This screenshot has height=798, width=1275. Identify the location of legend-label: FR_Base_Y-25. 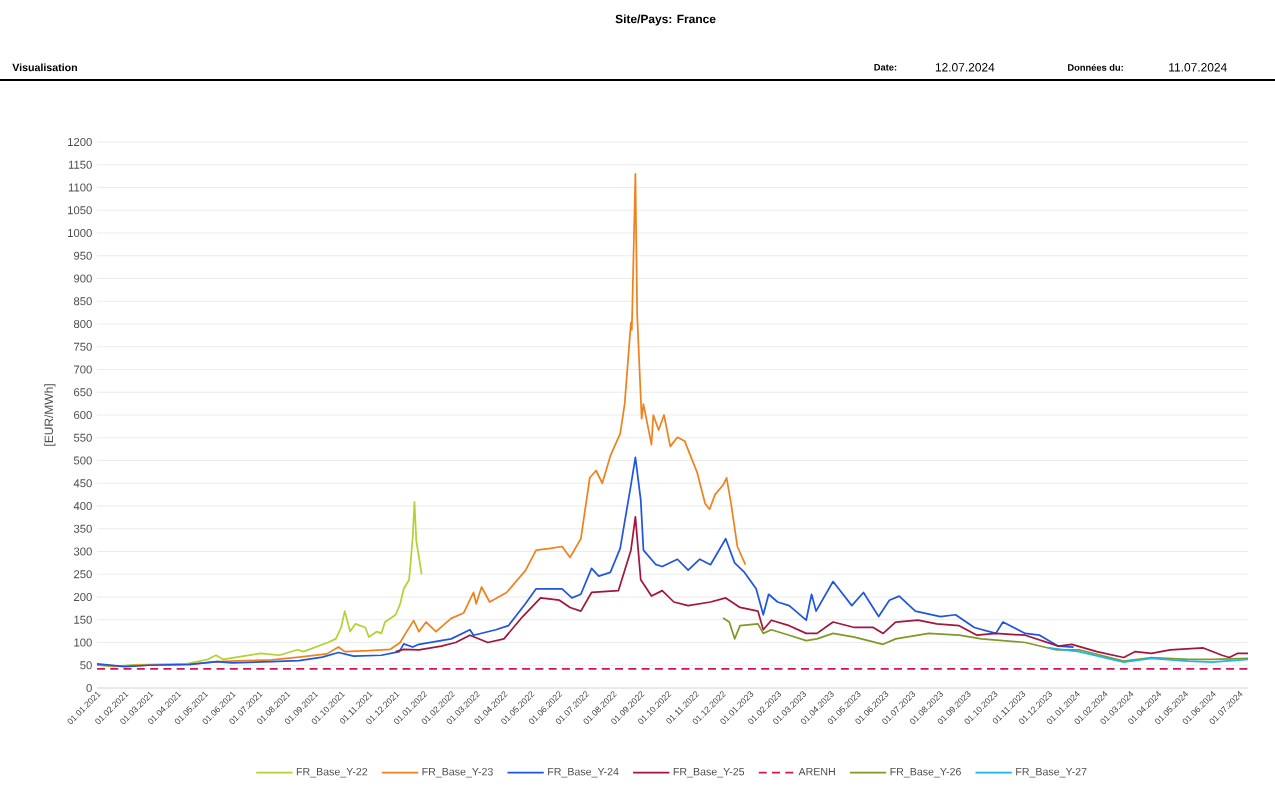
(709, 772).